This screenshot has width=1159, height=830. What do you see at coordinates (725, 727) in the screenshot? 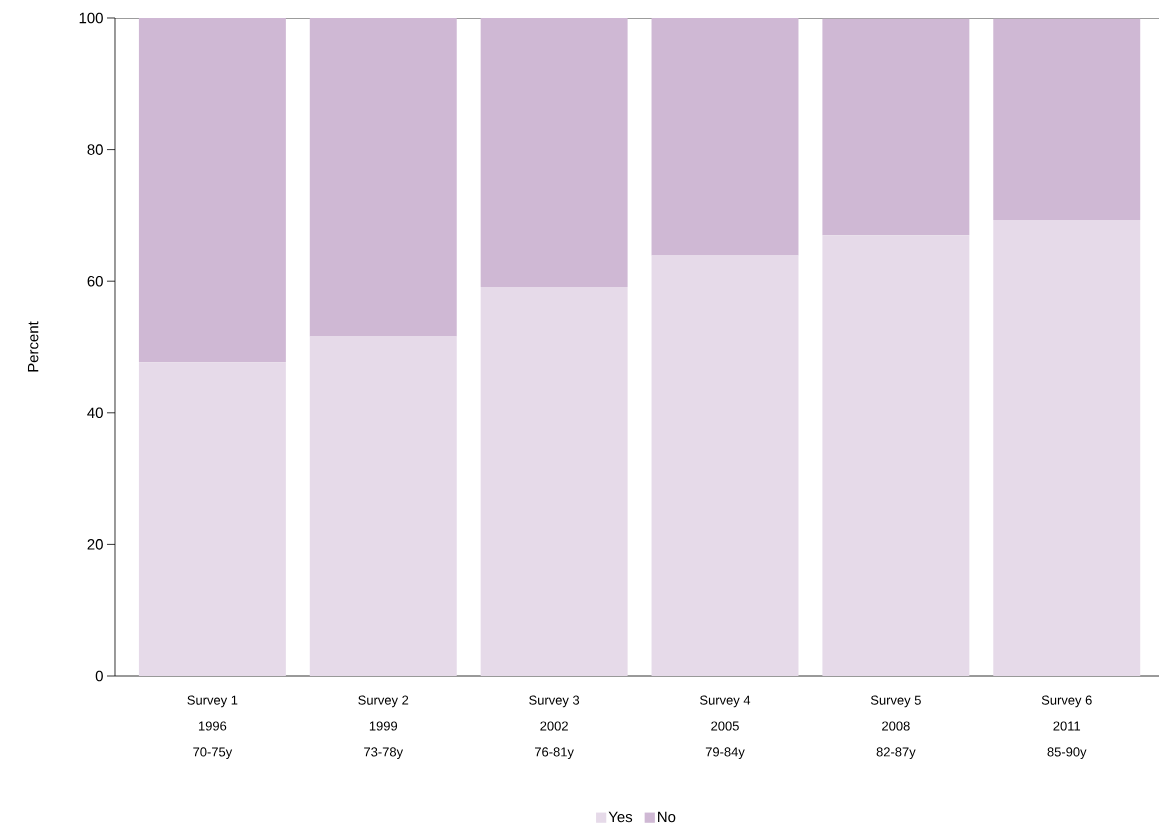
I see `category-label: Survey 4 2005 79-84y` at bounding box center [725, 727].